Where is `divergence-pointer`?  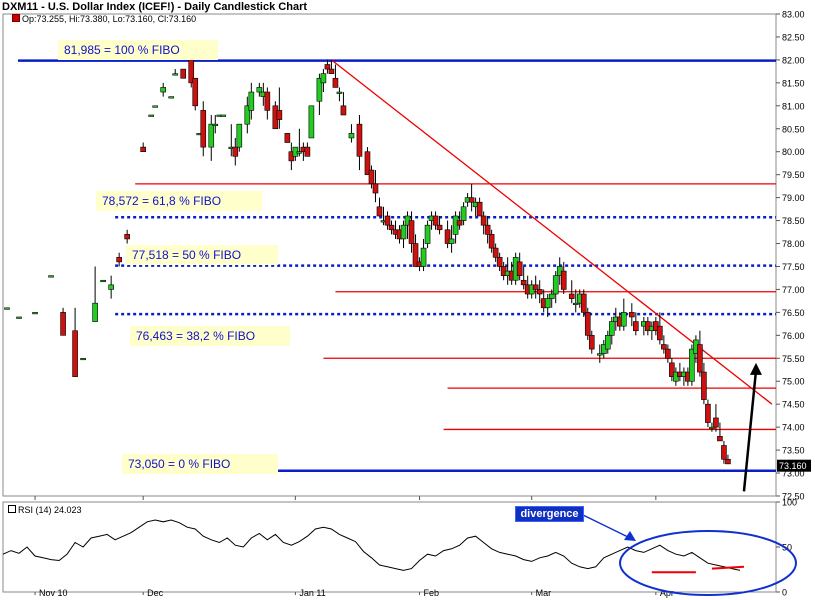 divergence-pointer is located at coordinates (605, 526).